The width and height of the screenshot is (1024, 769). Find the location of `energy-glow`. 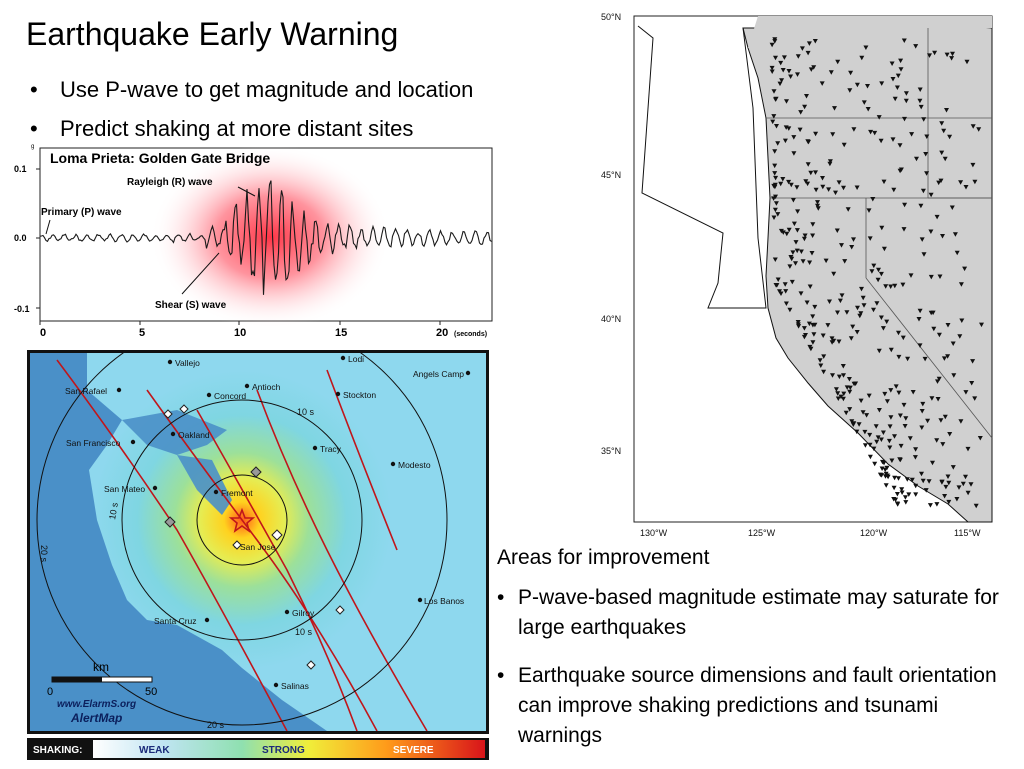

energy-glow is located at coordinates (270, 237).